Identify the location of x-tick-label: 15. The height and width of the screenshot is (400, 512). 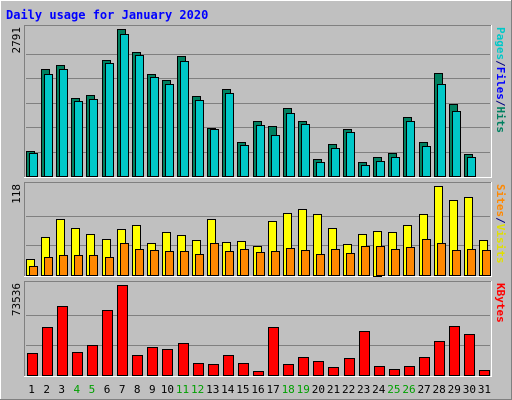
(242, 389).